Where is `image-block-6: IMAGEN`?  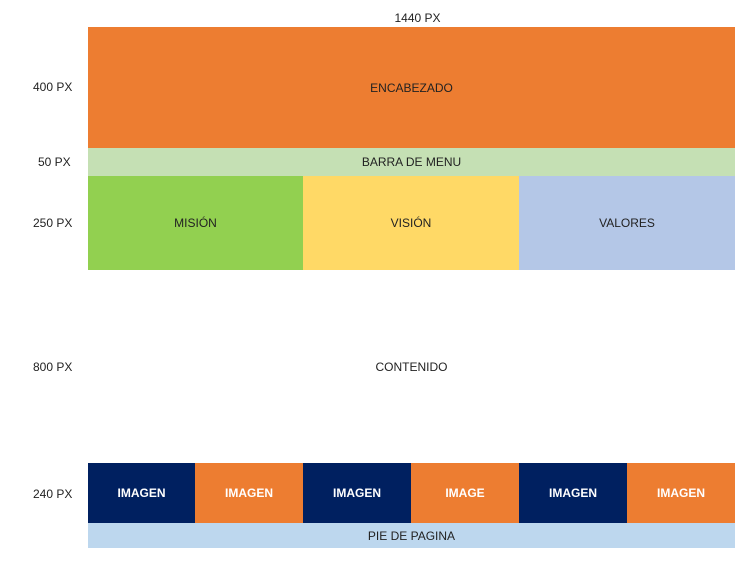 image-block-6: IMAGEN is located at coordinates (681, 493).